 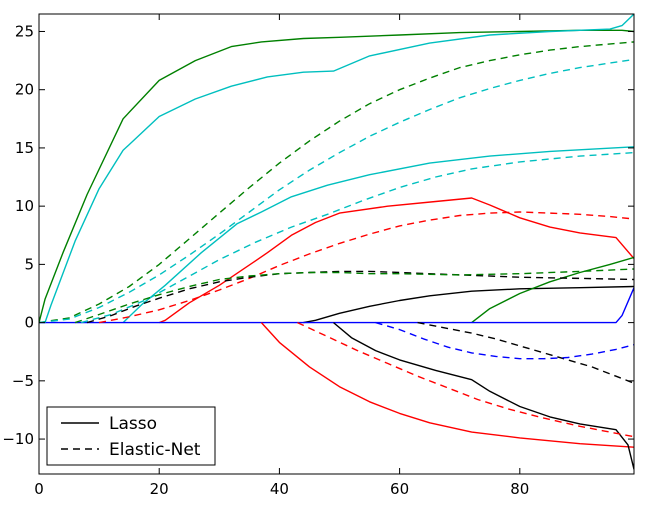 I want to click on y-tick-label: 0, so click(x=29, y=323).